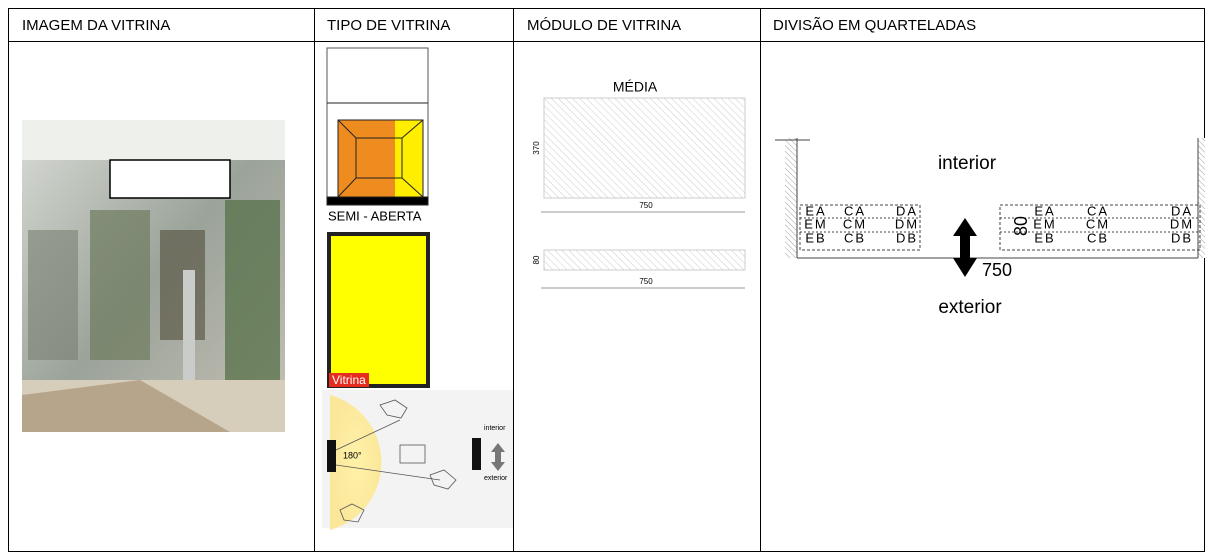  Describe the element at coordinates (644, 148) in the screenshot. I see `module-rect` at that location.